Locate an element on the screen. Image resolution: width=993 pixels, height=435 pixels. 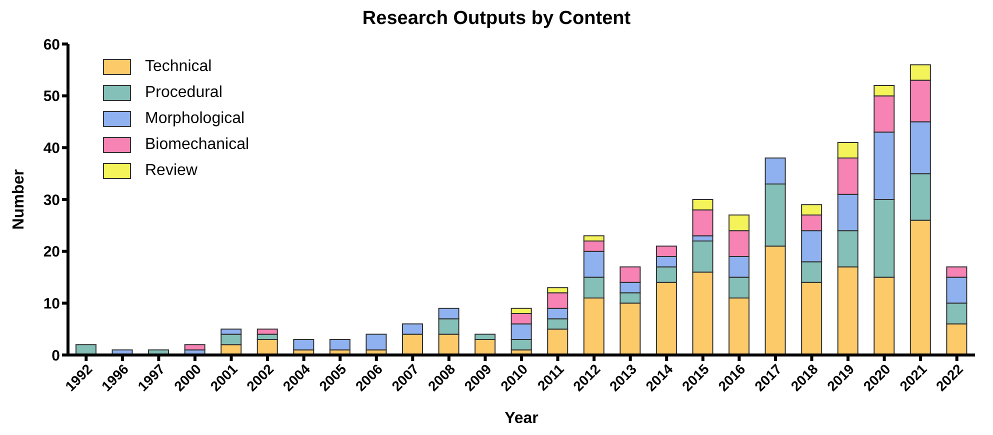
y-tick-label: 20 is located at coordinates (51, 252).